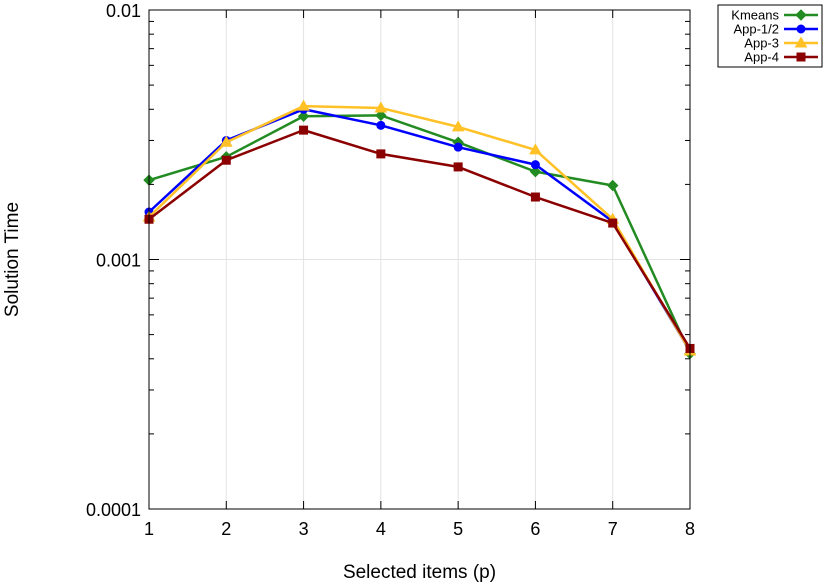  Describe the element at coordinates (381, 529) in the screenshot. I see `x-tick-label: 4` at that location.